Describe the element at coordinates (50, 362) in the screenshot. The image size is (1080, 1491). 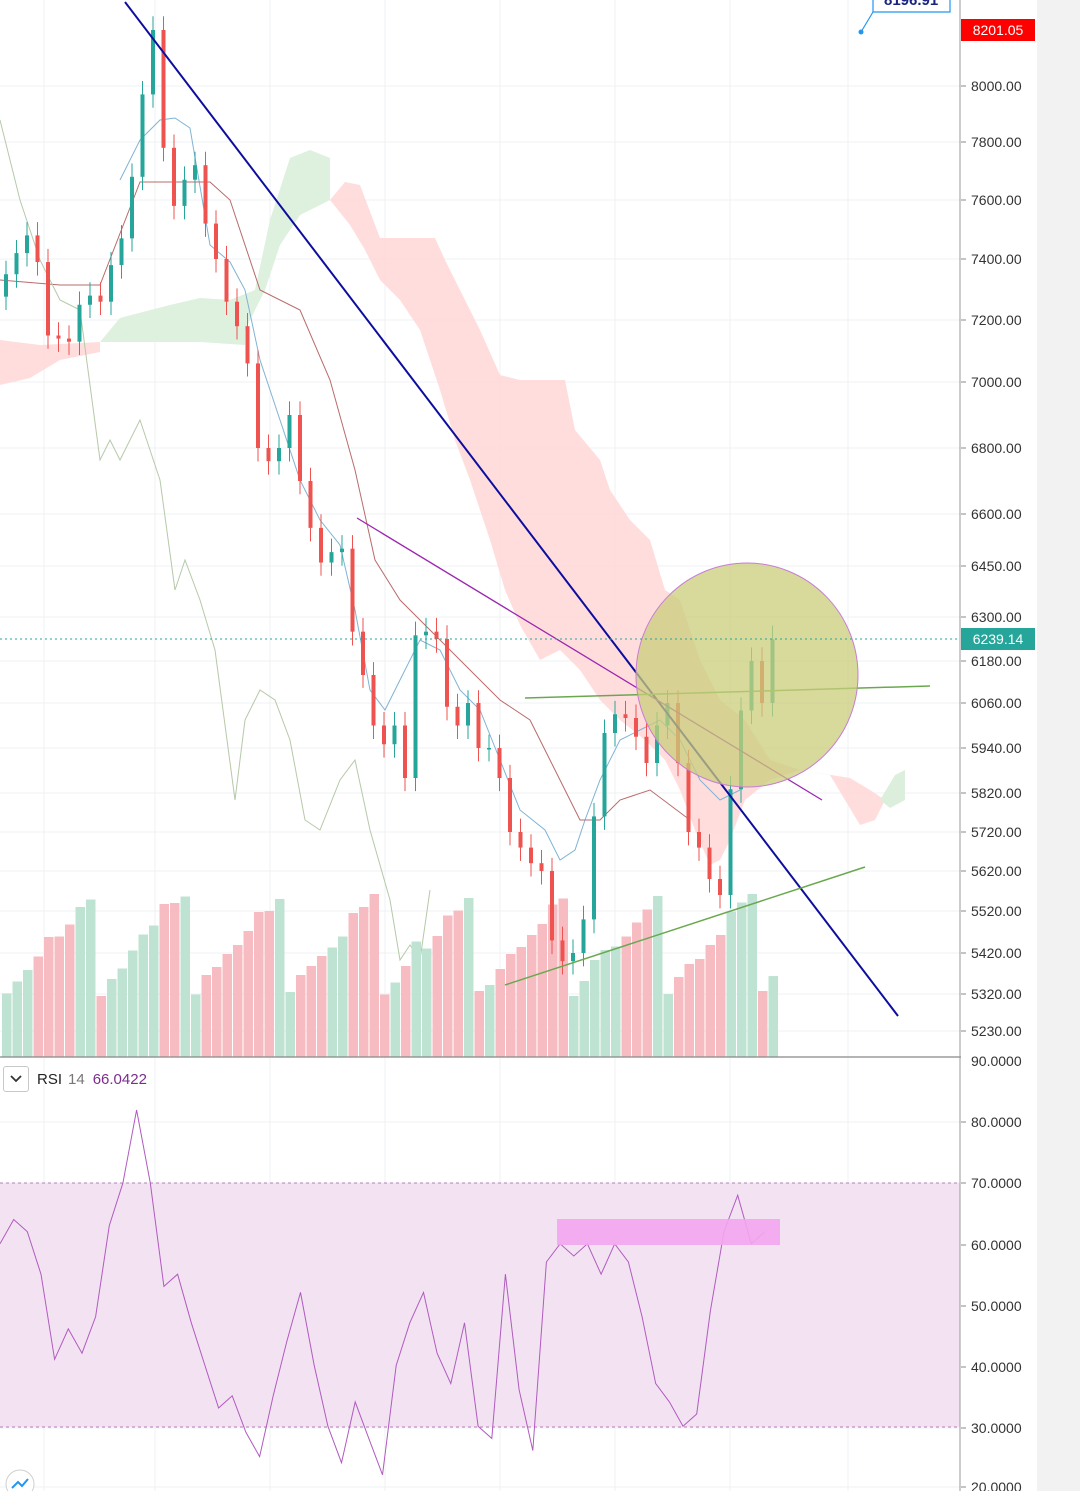
I see `cloud-bearish-left` at that location.